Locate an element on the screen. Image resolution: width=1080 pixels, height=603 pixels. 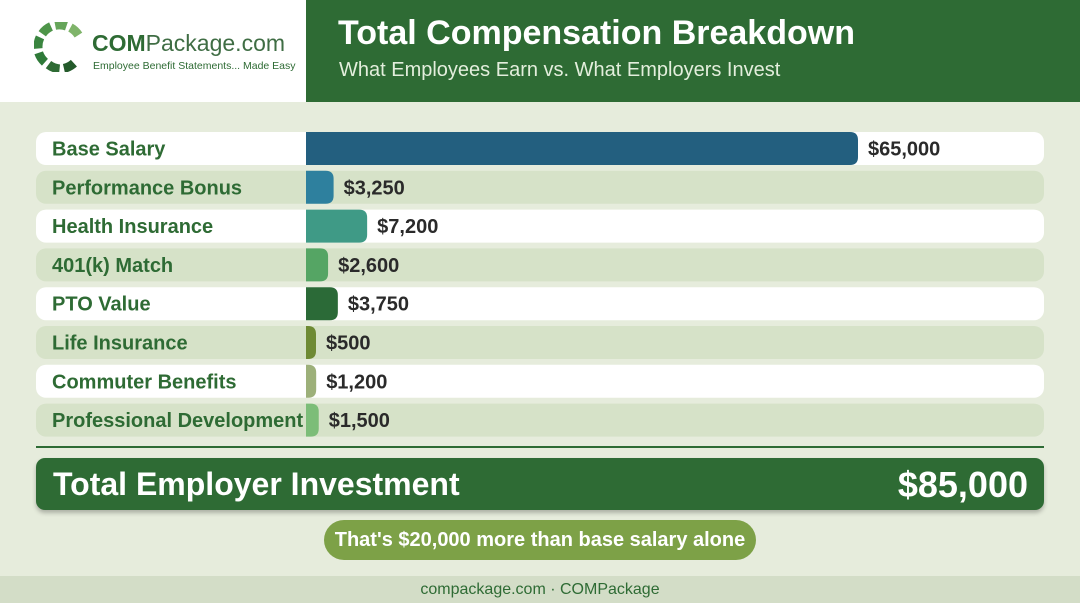
total-value: $85,000 is located at coordinates (962, 484).